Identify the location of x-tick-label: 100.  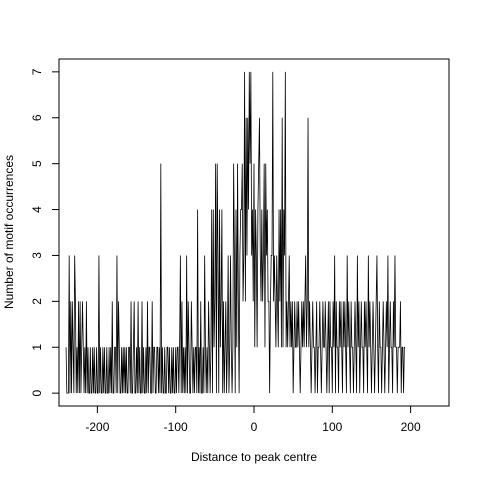
(332, 427).